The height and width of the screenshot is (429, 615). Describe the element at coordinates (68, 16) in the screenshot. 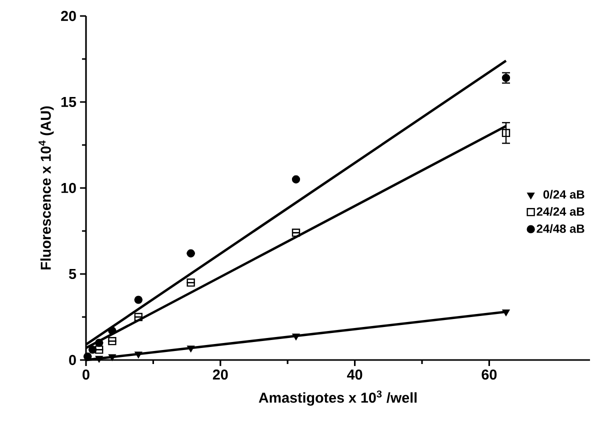

I see `y-tick-label: 20` at that location.